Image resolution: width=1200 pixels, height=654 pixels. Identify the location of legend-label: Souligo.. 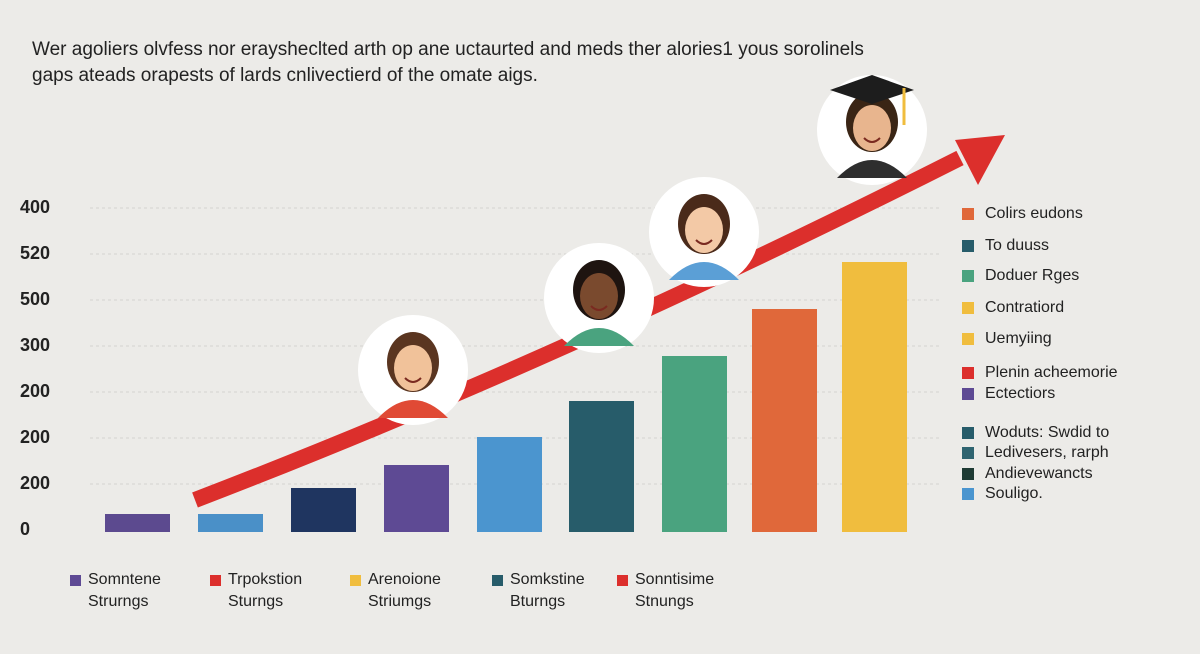
(1014, 493).